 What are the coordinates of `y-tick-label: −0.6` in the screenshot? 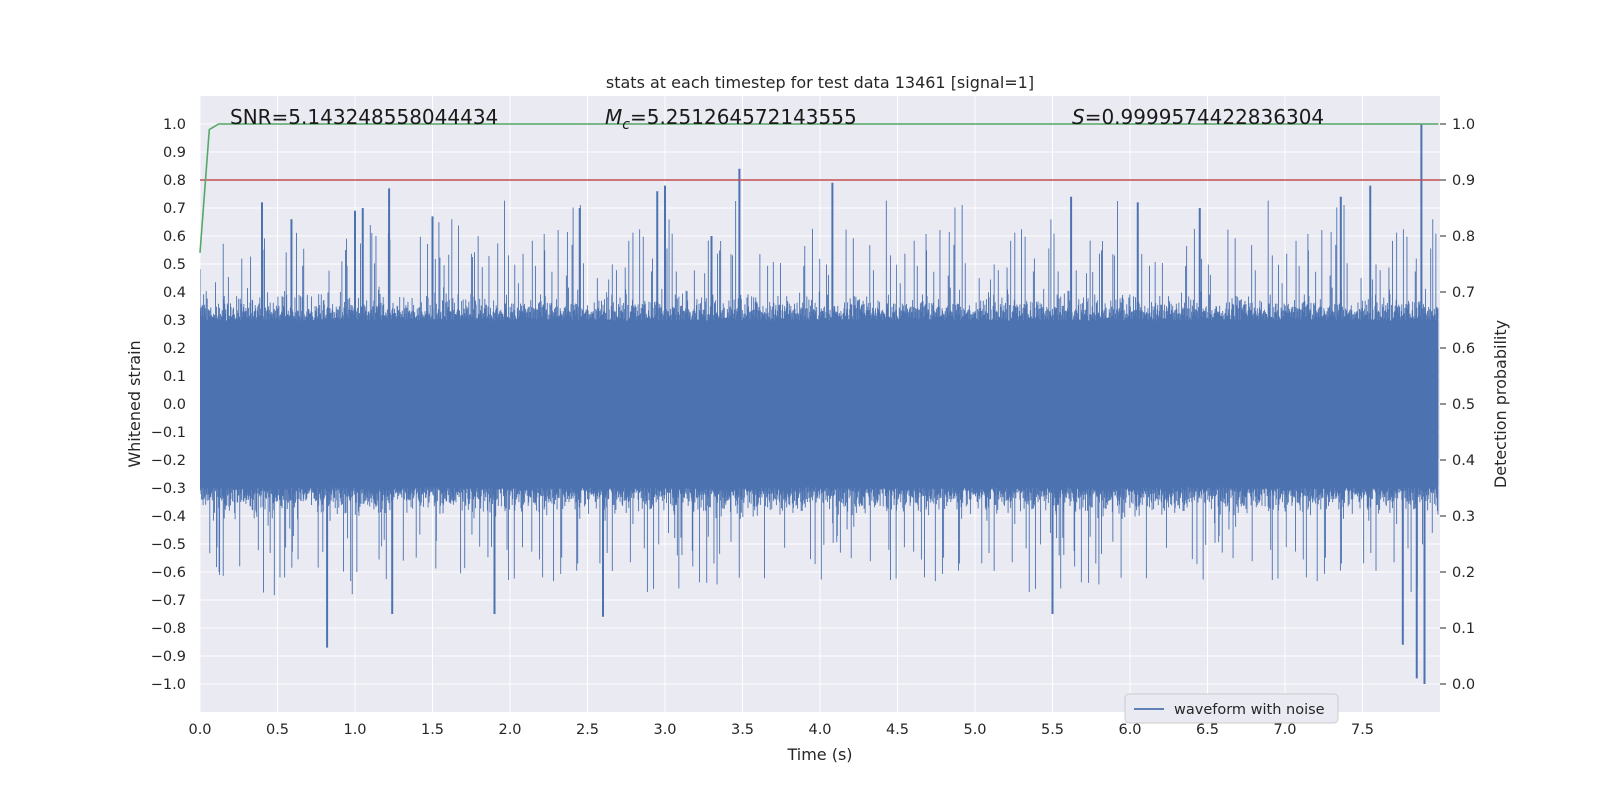 It's located at (168, 573).